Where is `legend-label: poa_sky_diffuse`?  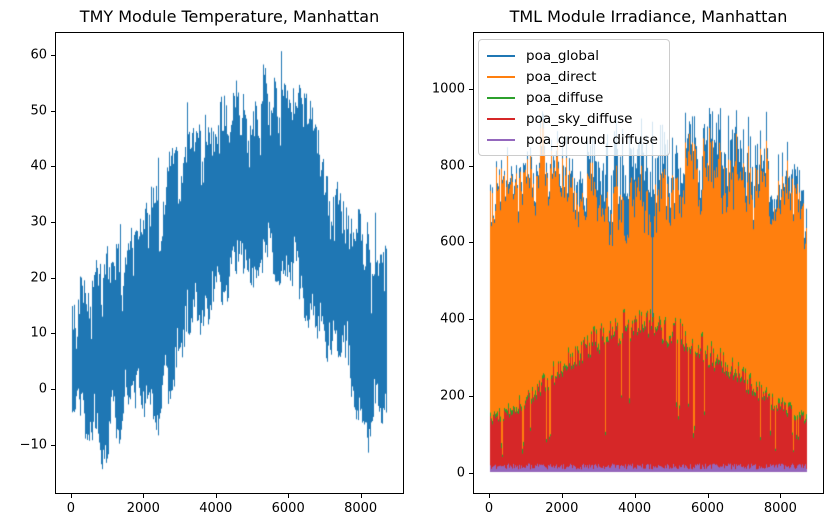
legend-label: poa_sky_diffuse is located at coordinates (579, 118).